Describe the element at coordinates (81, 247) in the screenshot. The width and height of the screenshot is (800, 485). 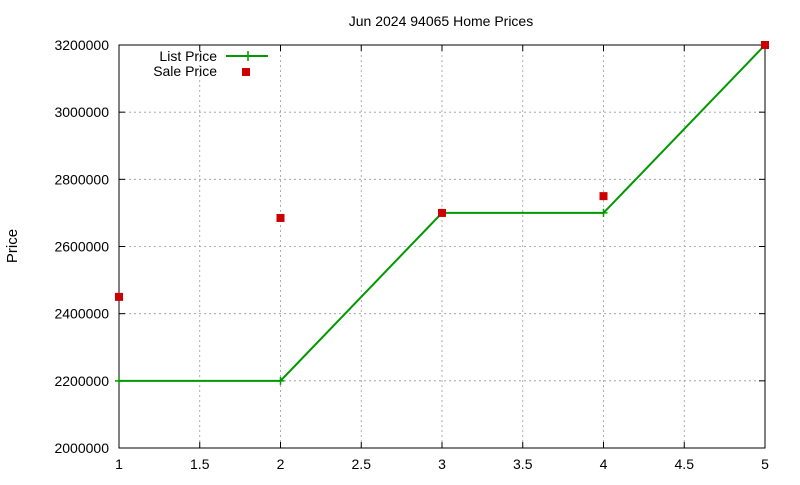
I see `y-tick-label: 2600000` at that location.